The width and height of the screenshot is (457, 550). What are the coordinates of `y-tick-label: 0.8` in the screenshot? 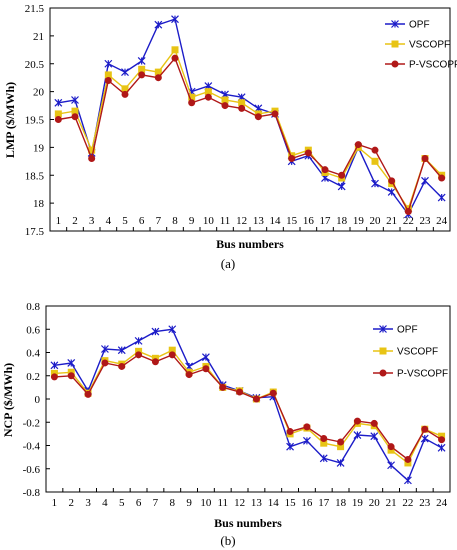 It's located at (33, 307).